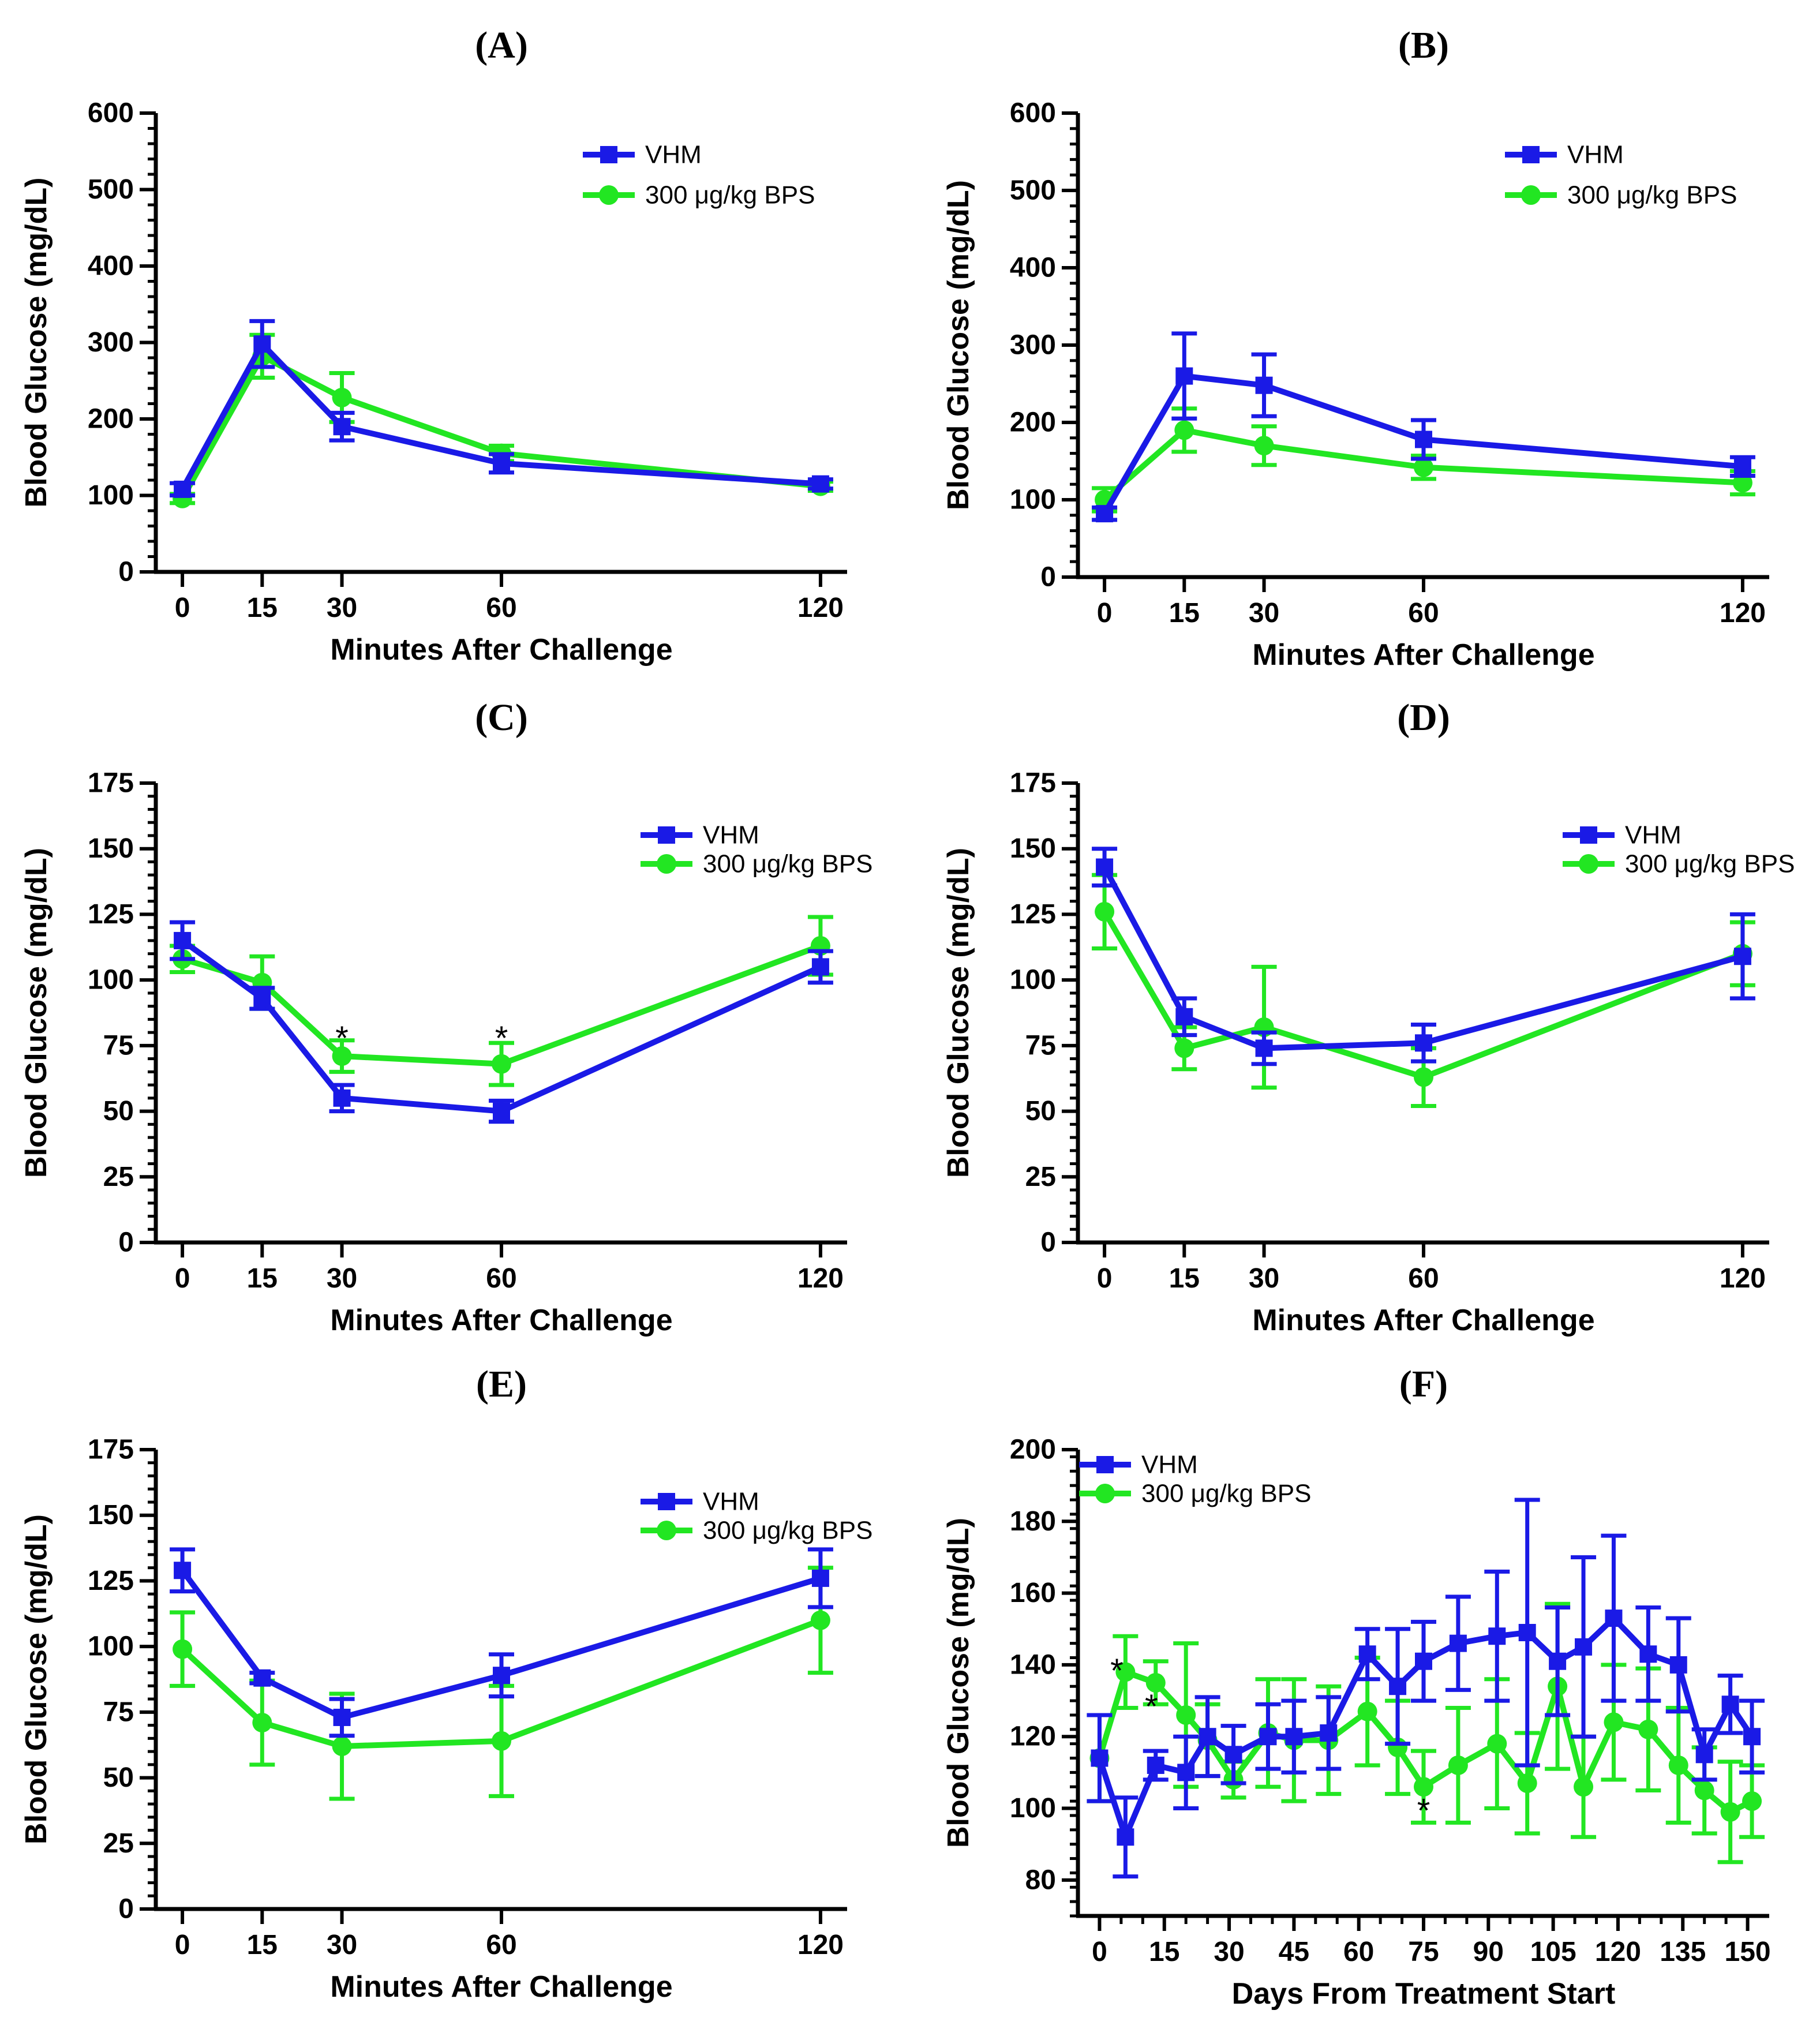 This screenshot has height=2025, width=1820. What do you see at coordinates (699, 175) in the screenshot?
I see `legend: VHM 300 μg/kg BPS` at bounding box center [699, 175].